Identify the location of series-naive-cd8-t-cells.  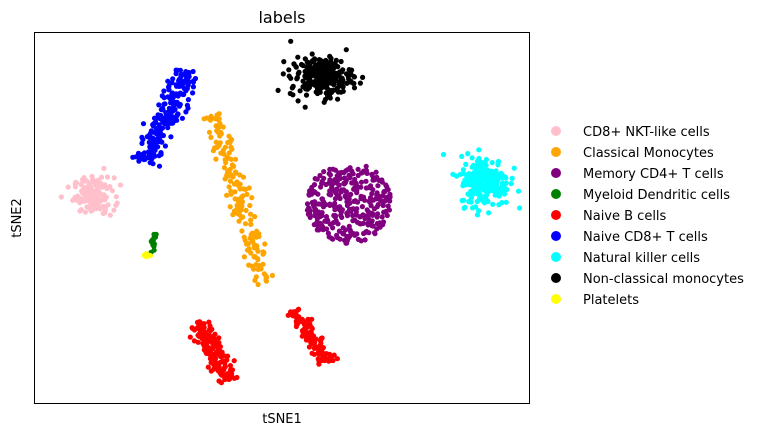
(164, 118).